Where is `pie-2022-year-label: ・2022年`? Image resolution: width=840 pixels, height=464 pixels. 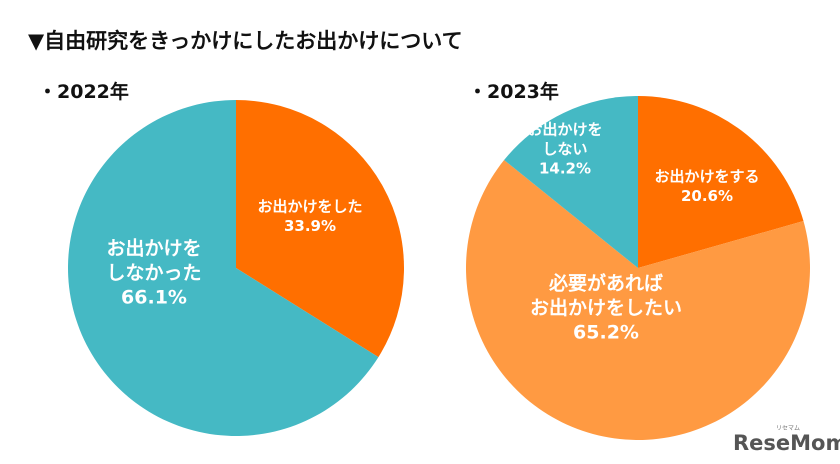
pie-2022-year-label: ・2022年 is located at coordinates (83, 91).